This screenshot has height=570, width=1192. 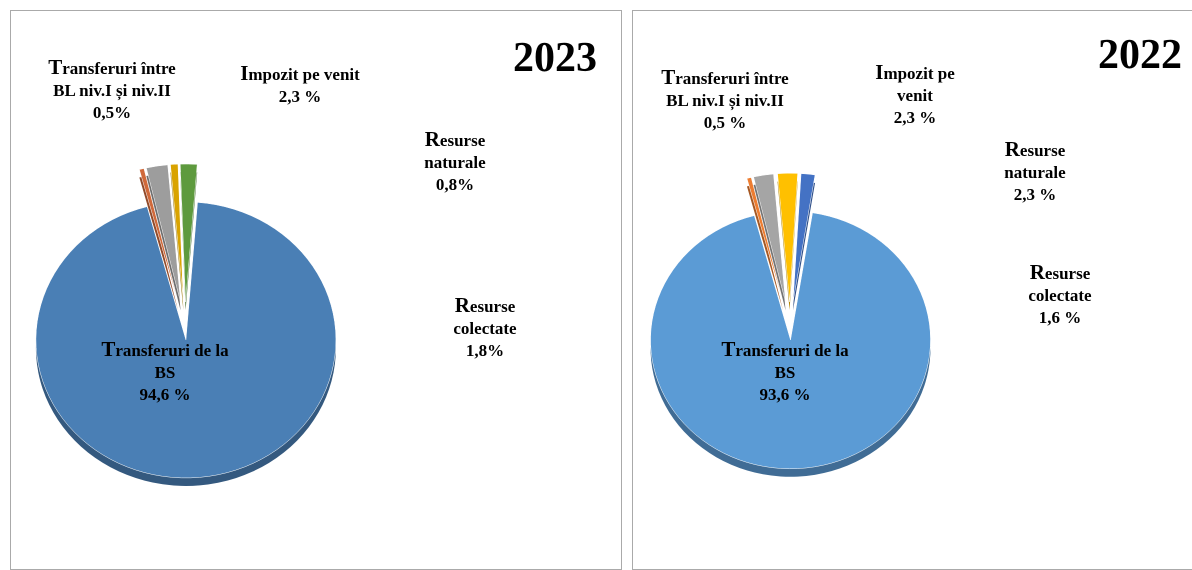 What do you see at coordinates (1060, 317) in the screenshot?
I see `value-label: 1,6 %` at bounding box center [1060, 317].